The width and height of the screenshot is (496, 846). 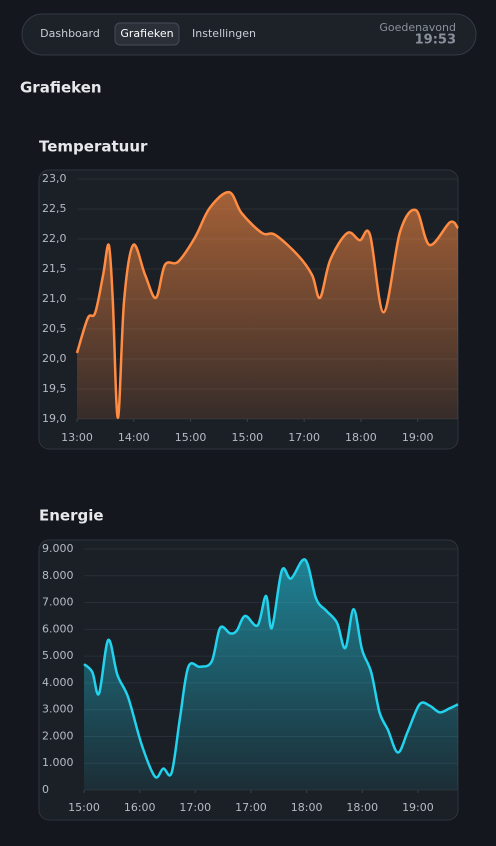 I want to click on y-tick-label: 20,5, so click(x=54, y=328).